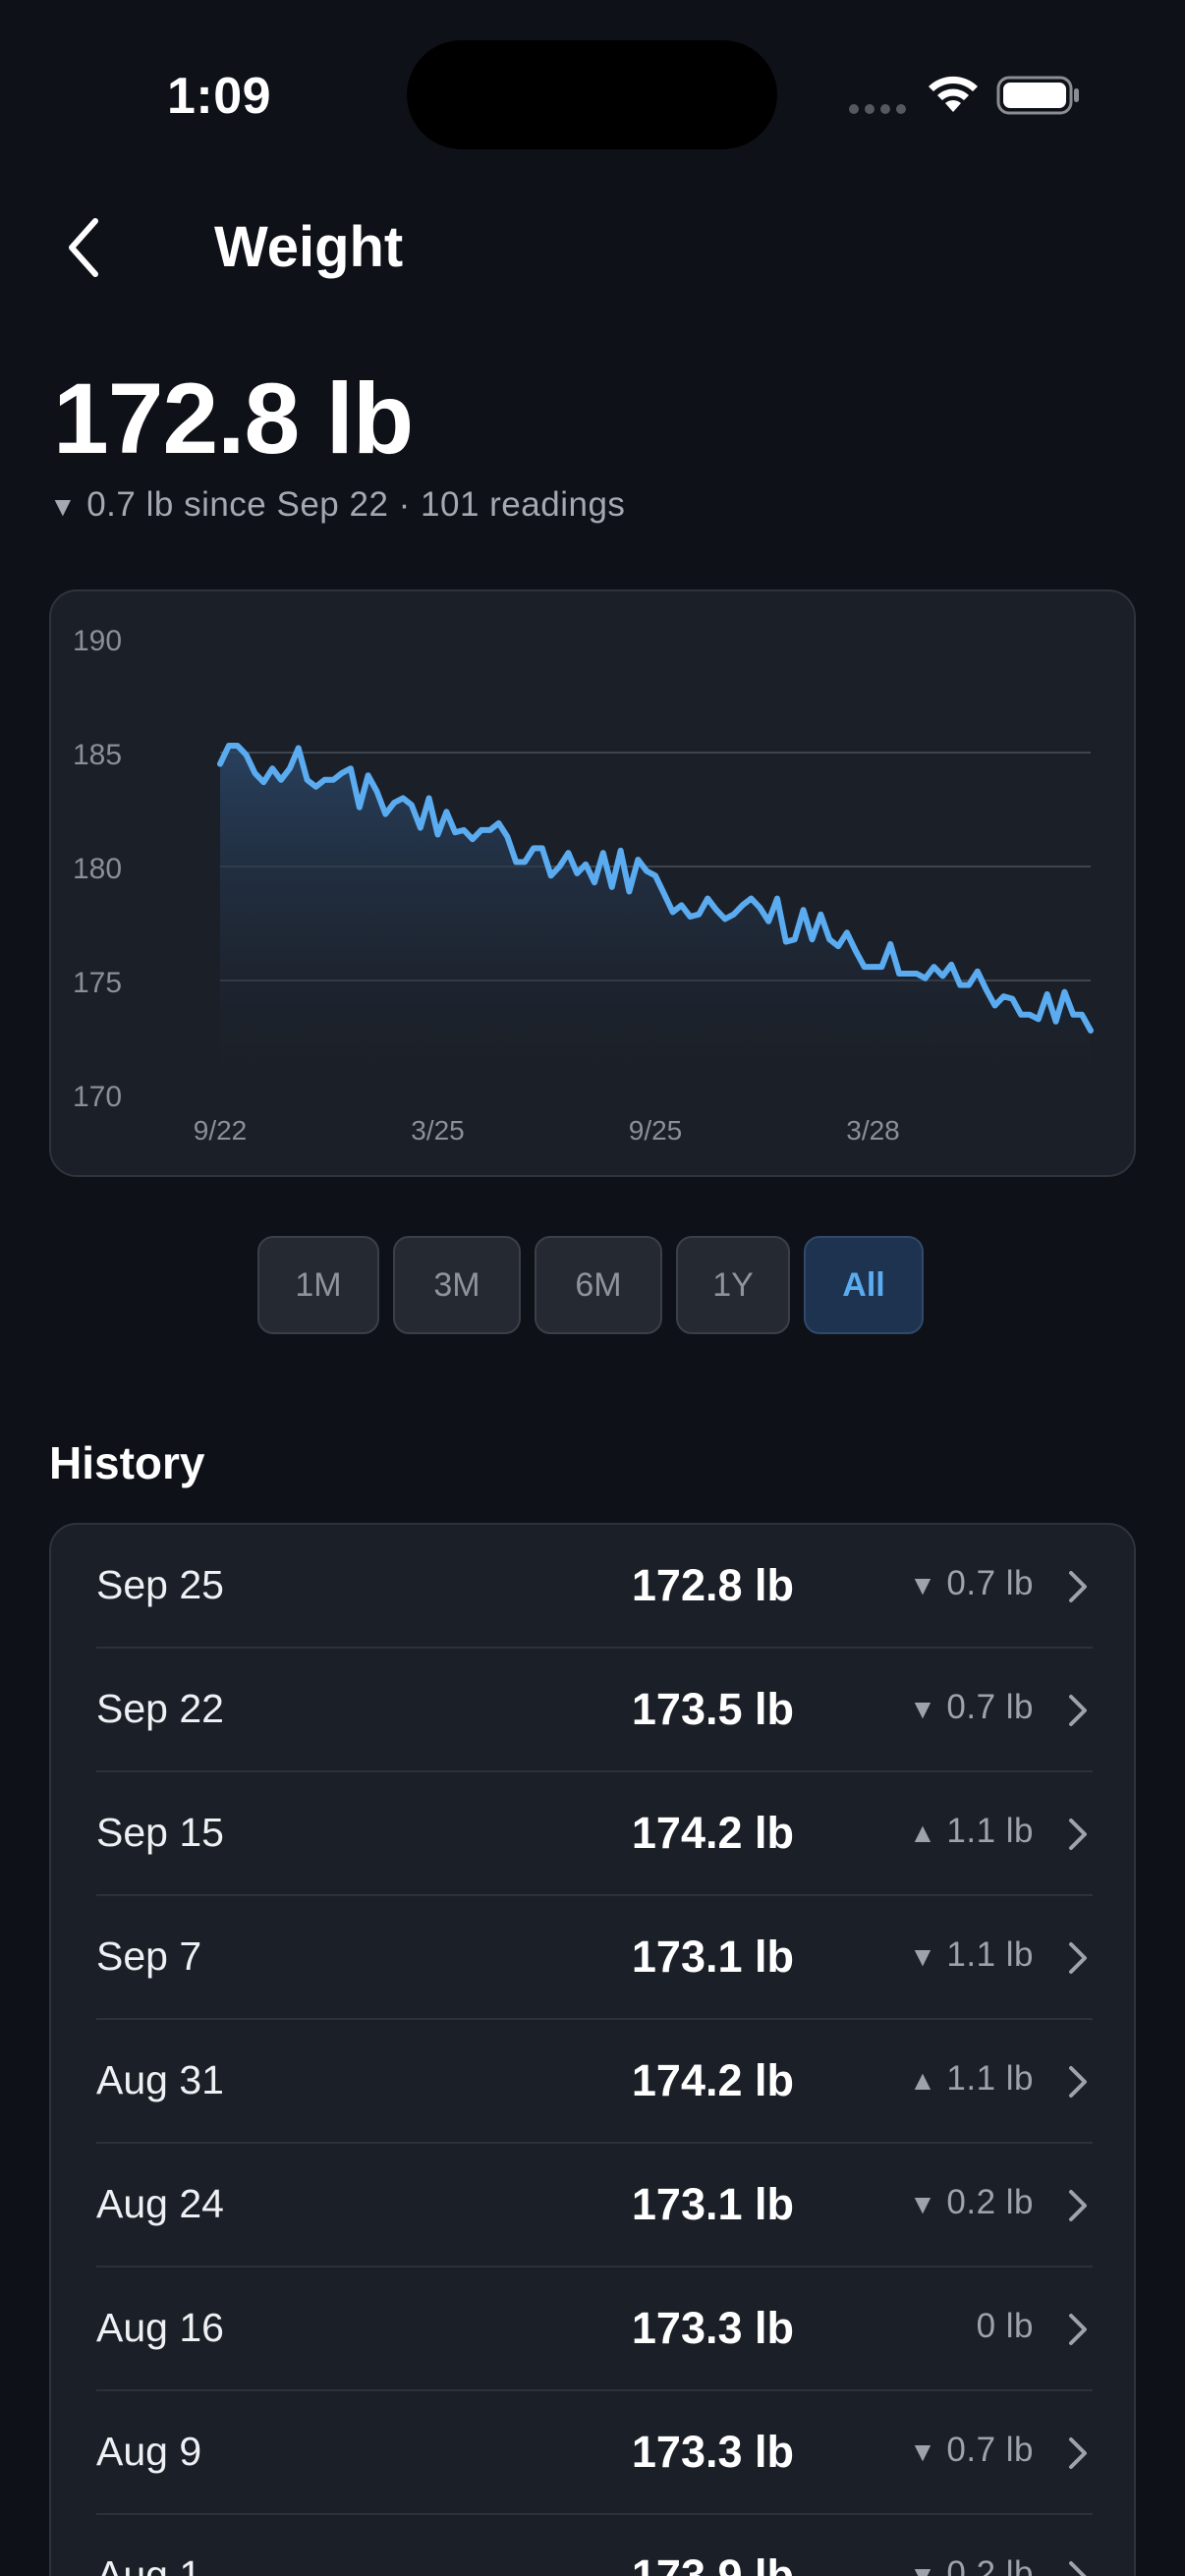 The width and height of the screenshot is (1185, 2576). I want to click on history-row-date: Aug 9, so click(149, 2451).